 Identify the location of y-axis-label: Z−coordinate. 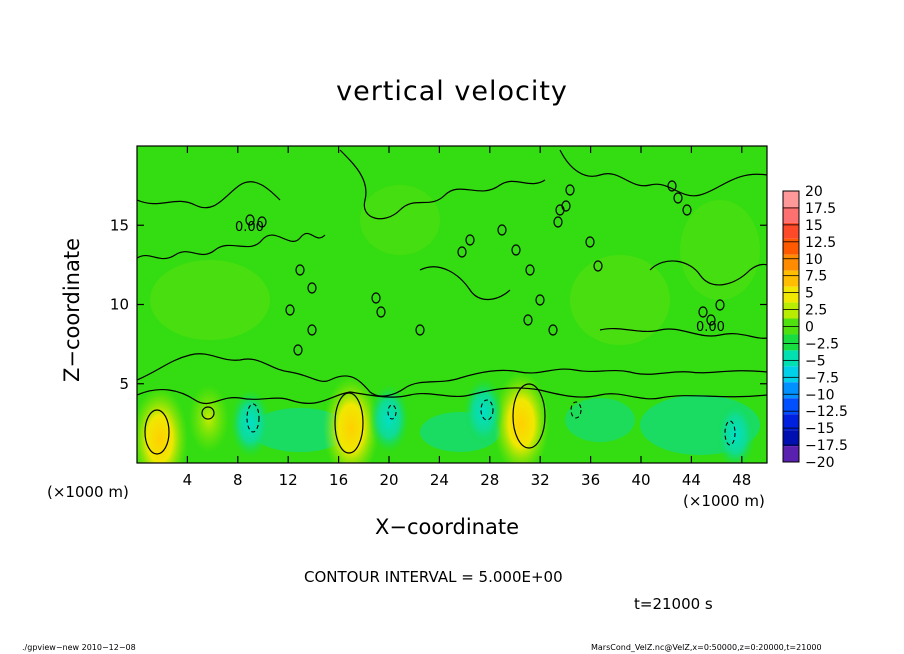
(72, 310).